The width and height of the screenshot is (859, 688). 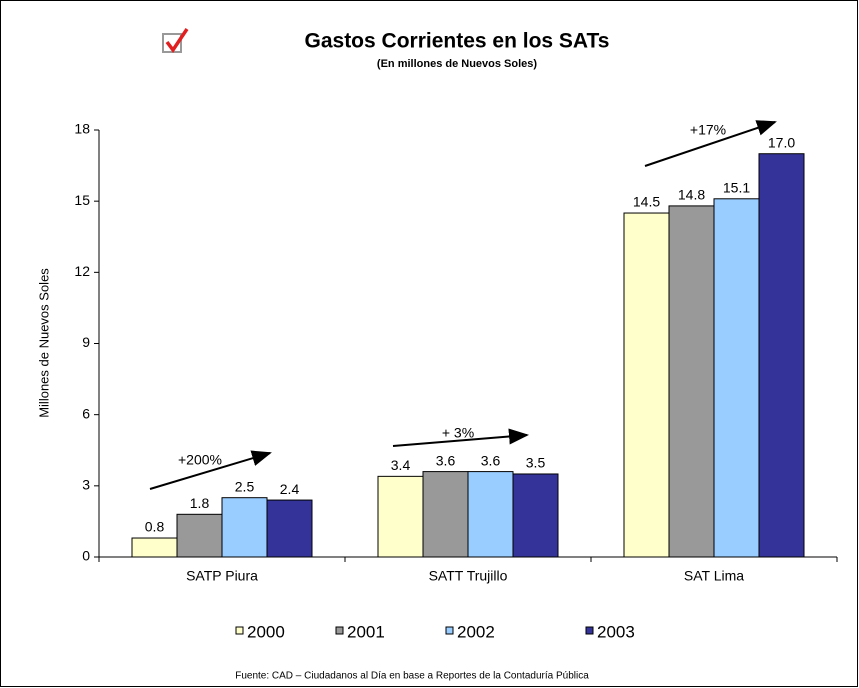 What do you see at coordinates (86, 556) in the screenshot?
I see `y-tick-label: 0` at bounding box center [86, 556].